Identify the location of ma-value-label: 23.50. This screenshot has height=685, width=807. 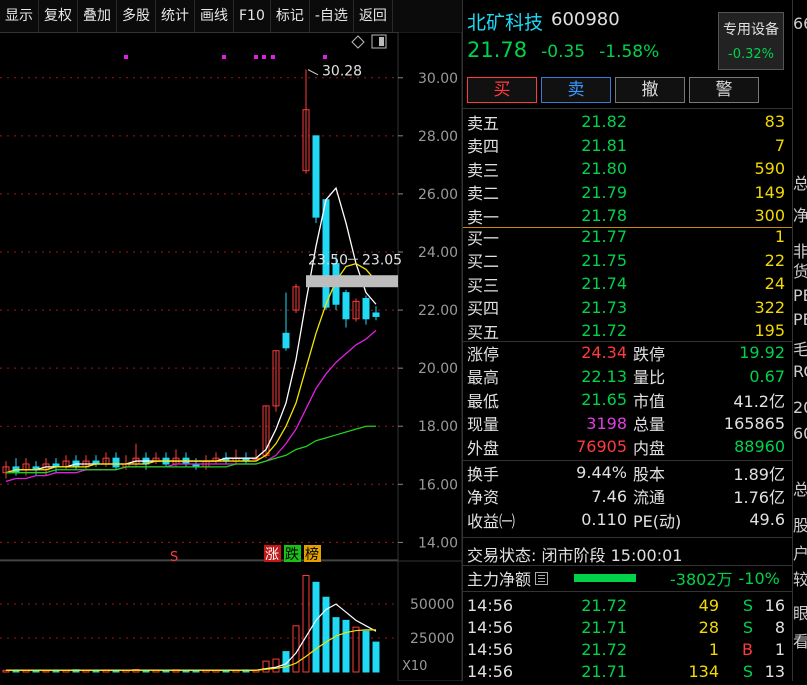
(328, 261).